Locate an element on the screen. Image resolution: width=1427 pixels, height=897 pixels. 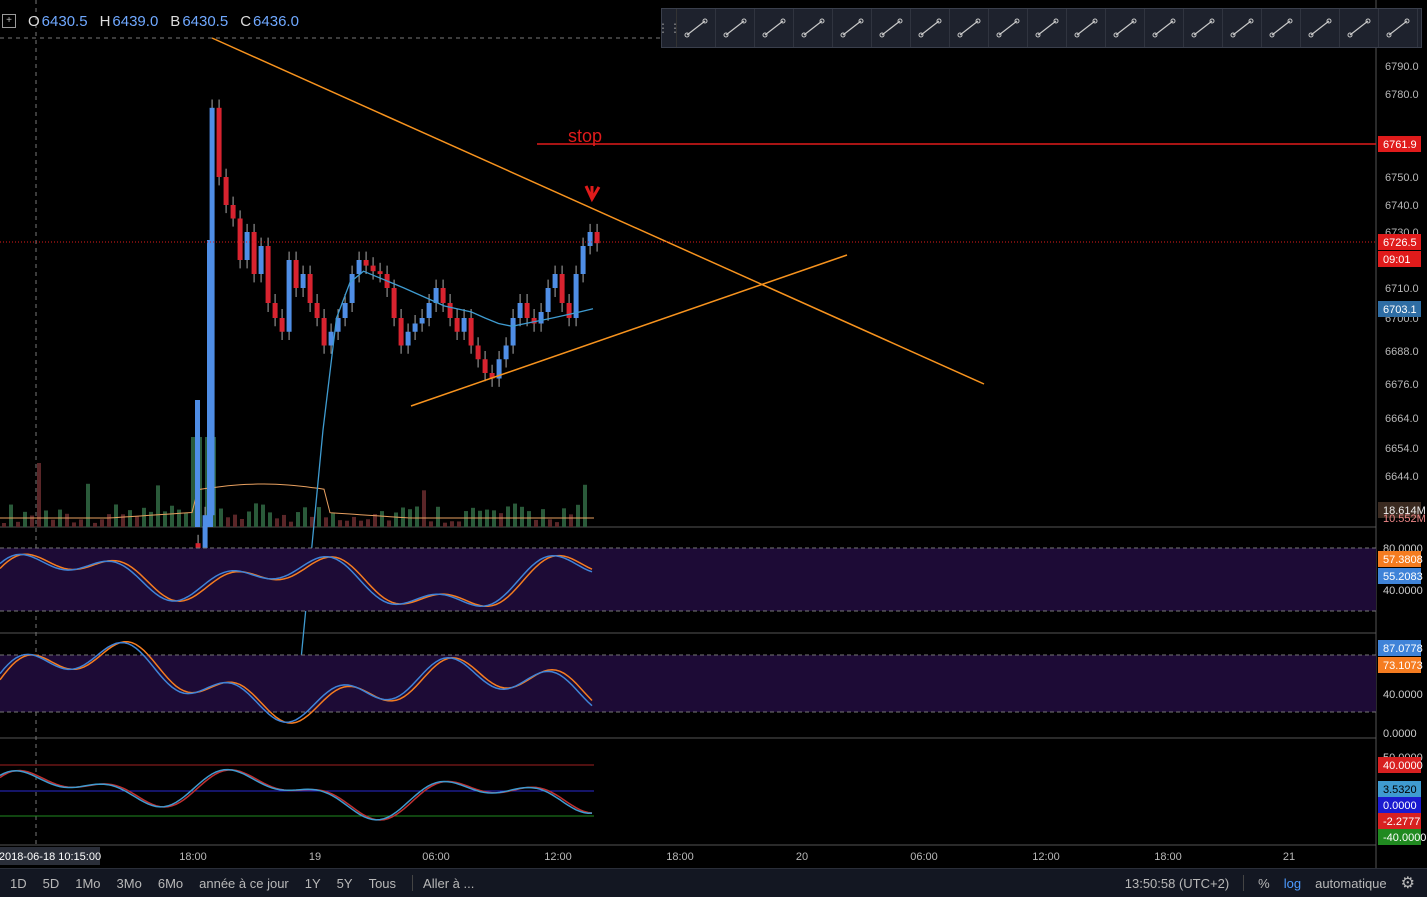
trend-line-icon is located at coordinates (696, 28).